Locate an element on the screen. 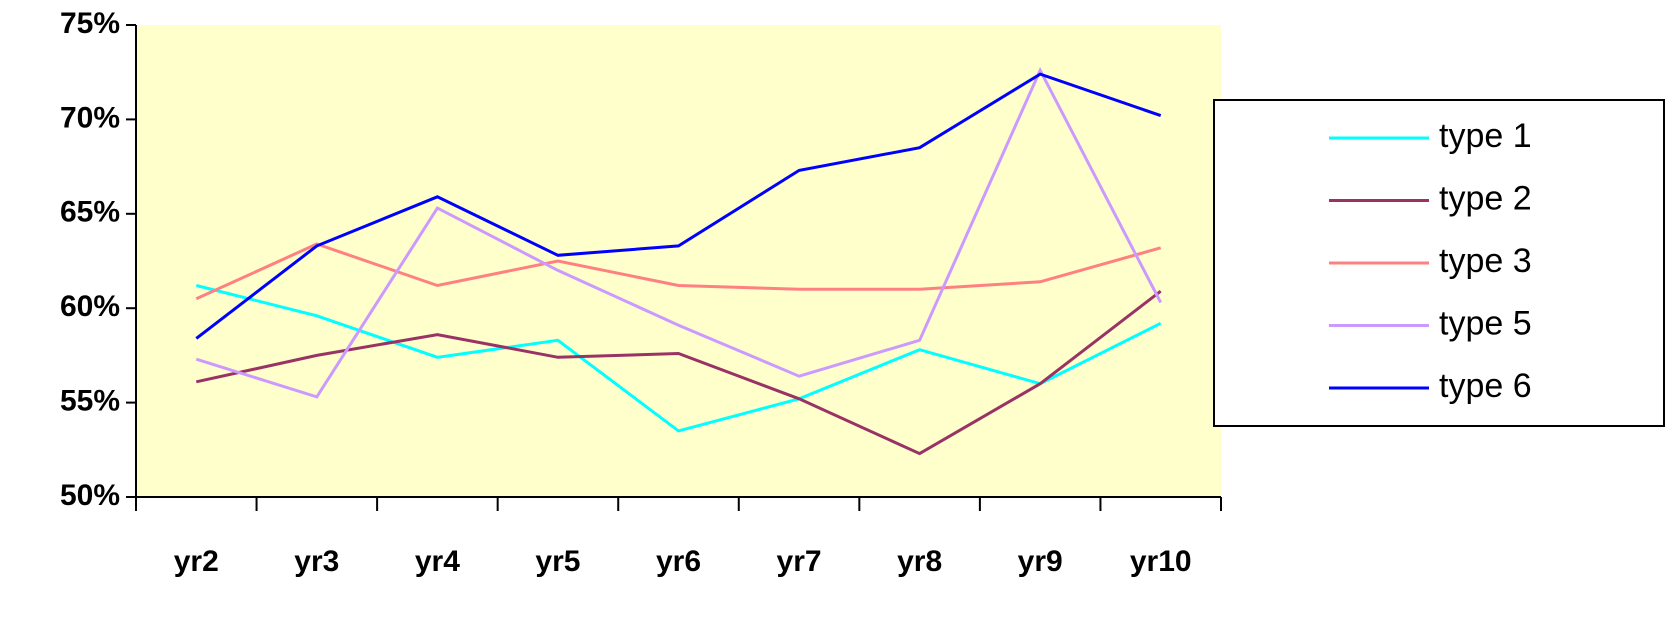  x-tick-label: yr8 is located at coordinates (919, 561).